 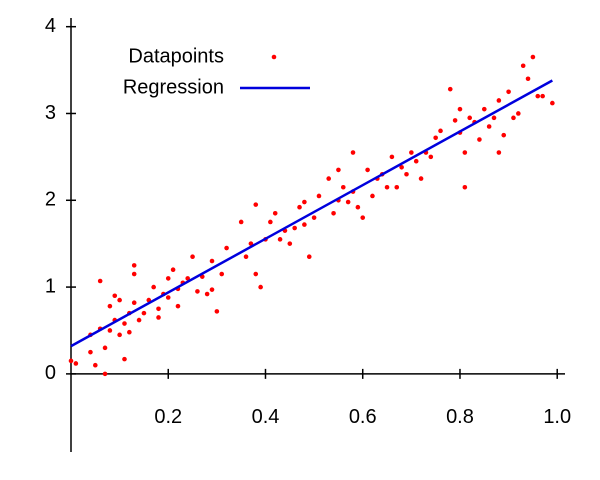 What do you see at coordinates (363, 417) in the screenshot?
I see `x-tick-label: 0.6` at bounding box center [363, 417].